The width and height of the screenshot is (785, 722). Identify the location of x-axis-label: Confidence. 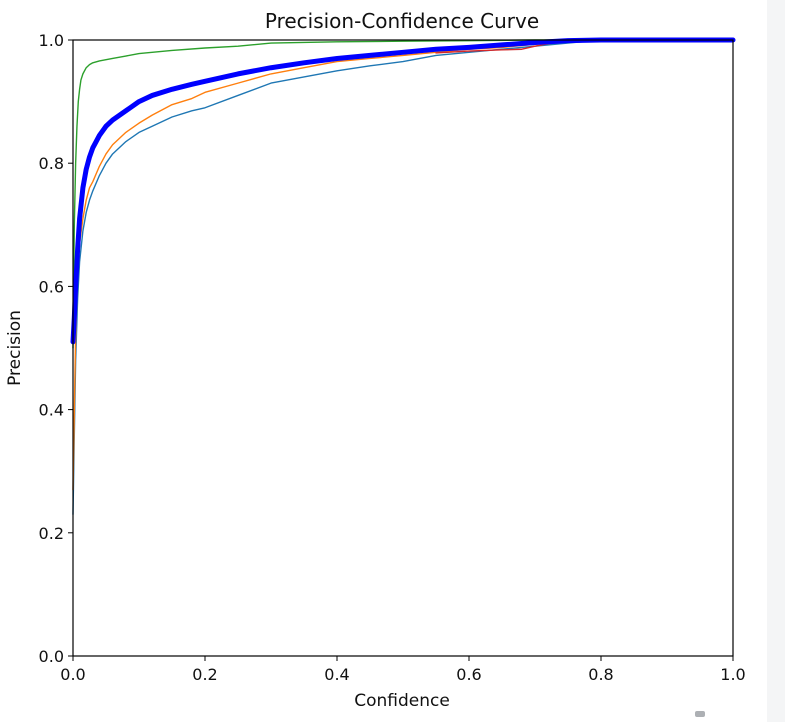
(402, 701).